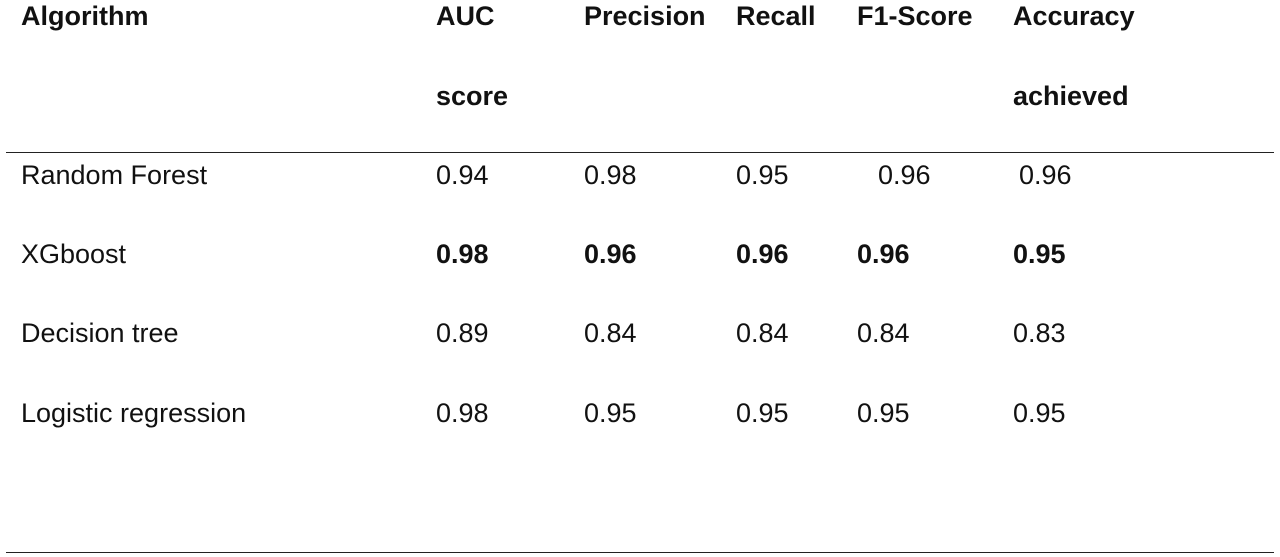  Describe the element at coordinates (100, 333) in the screenshot. I see `row-2-algorithm: Decision tree` at that location.